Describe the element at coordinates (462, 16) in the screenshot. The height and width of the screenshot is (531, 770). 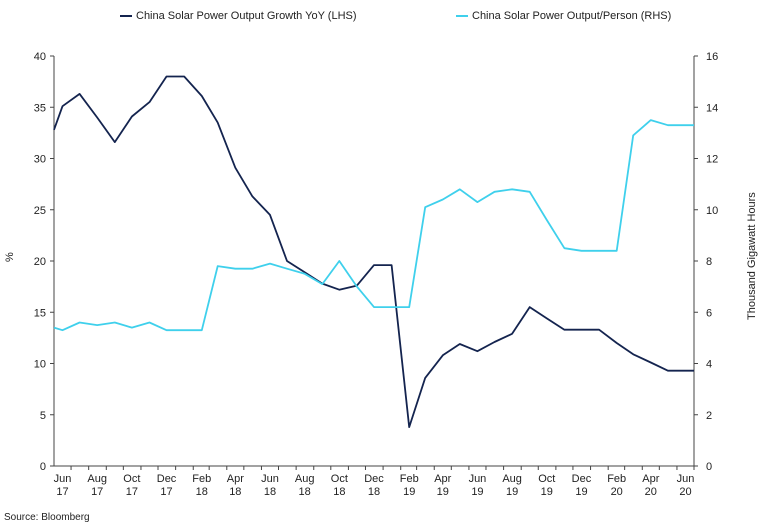
I see `legend-swatch-output-per-person` at that location.